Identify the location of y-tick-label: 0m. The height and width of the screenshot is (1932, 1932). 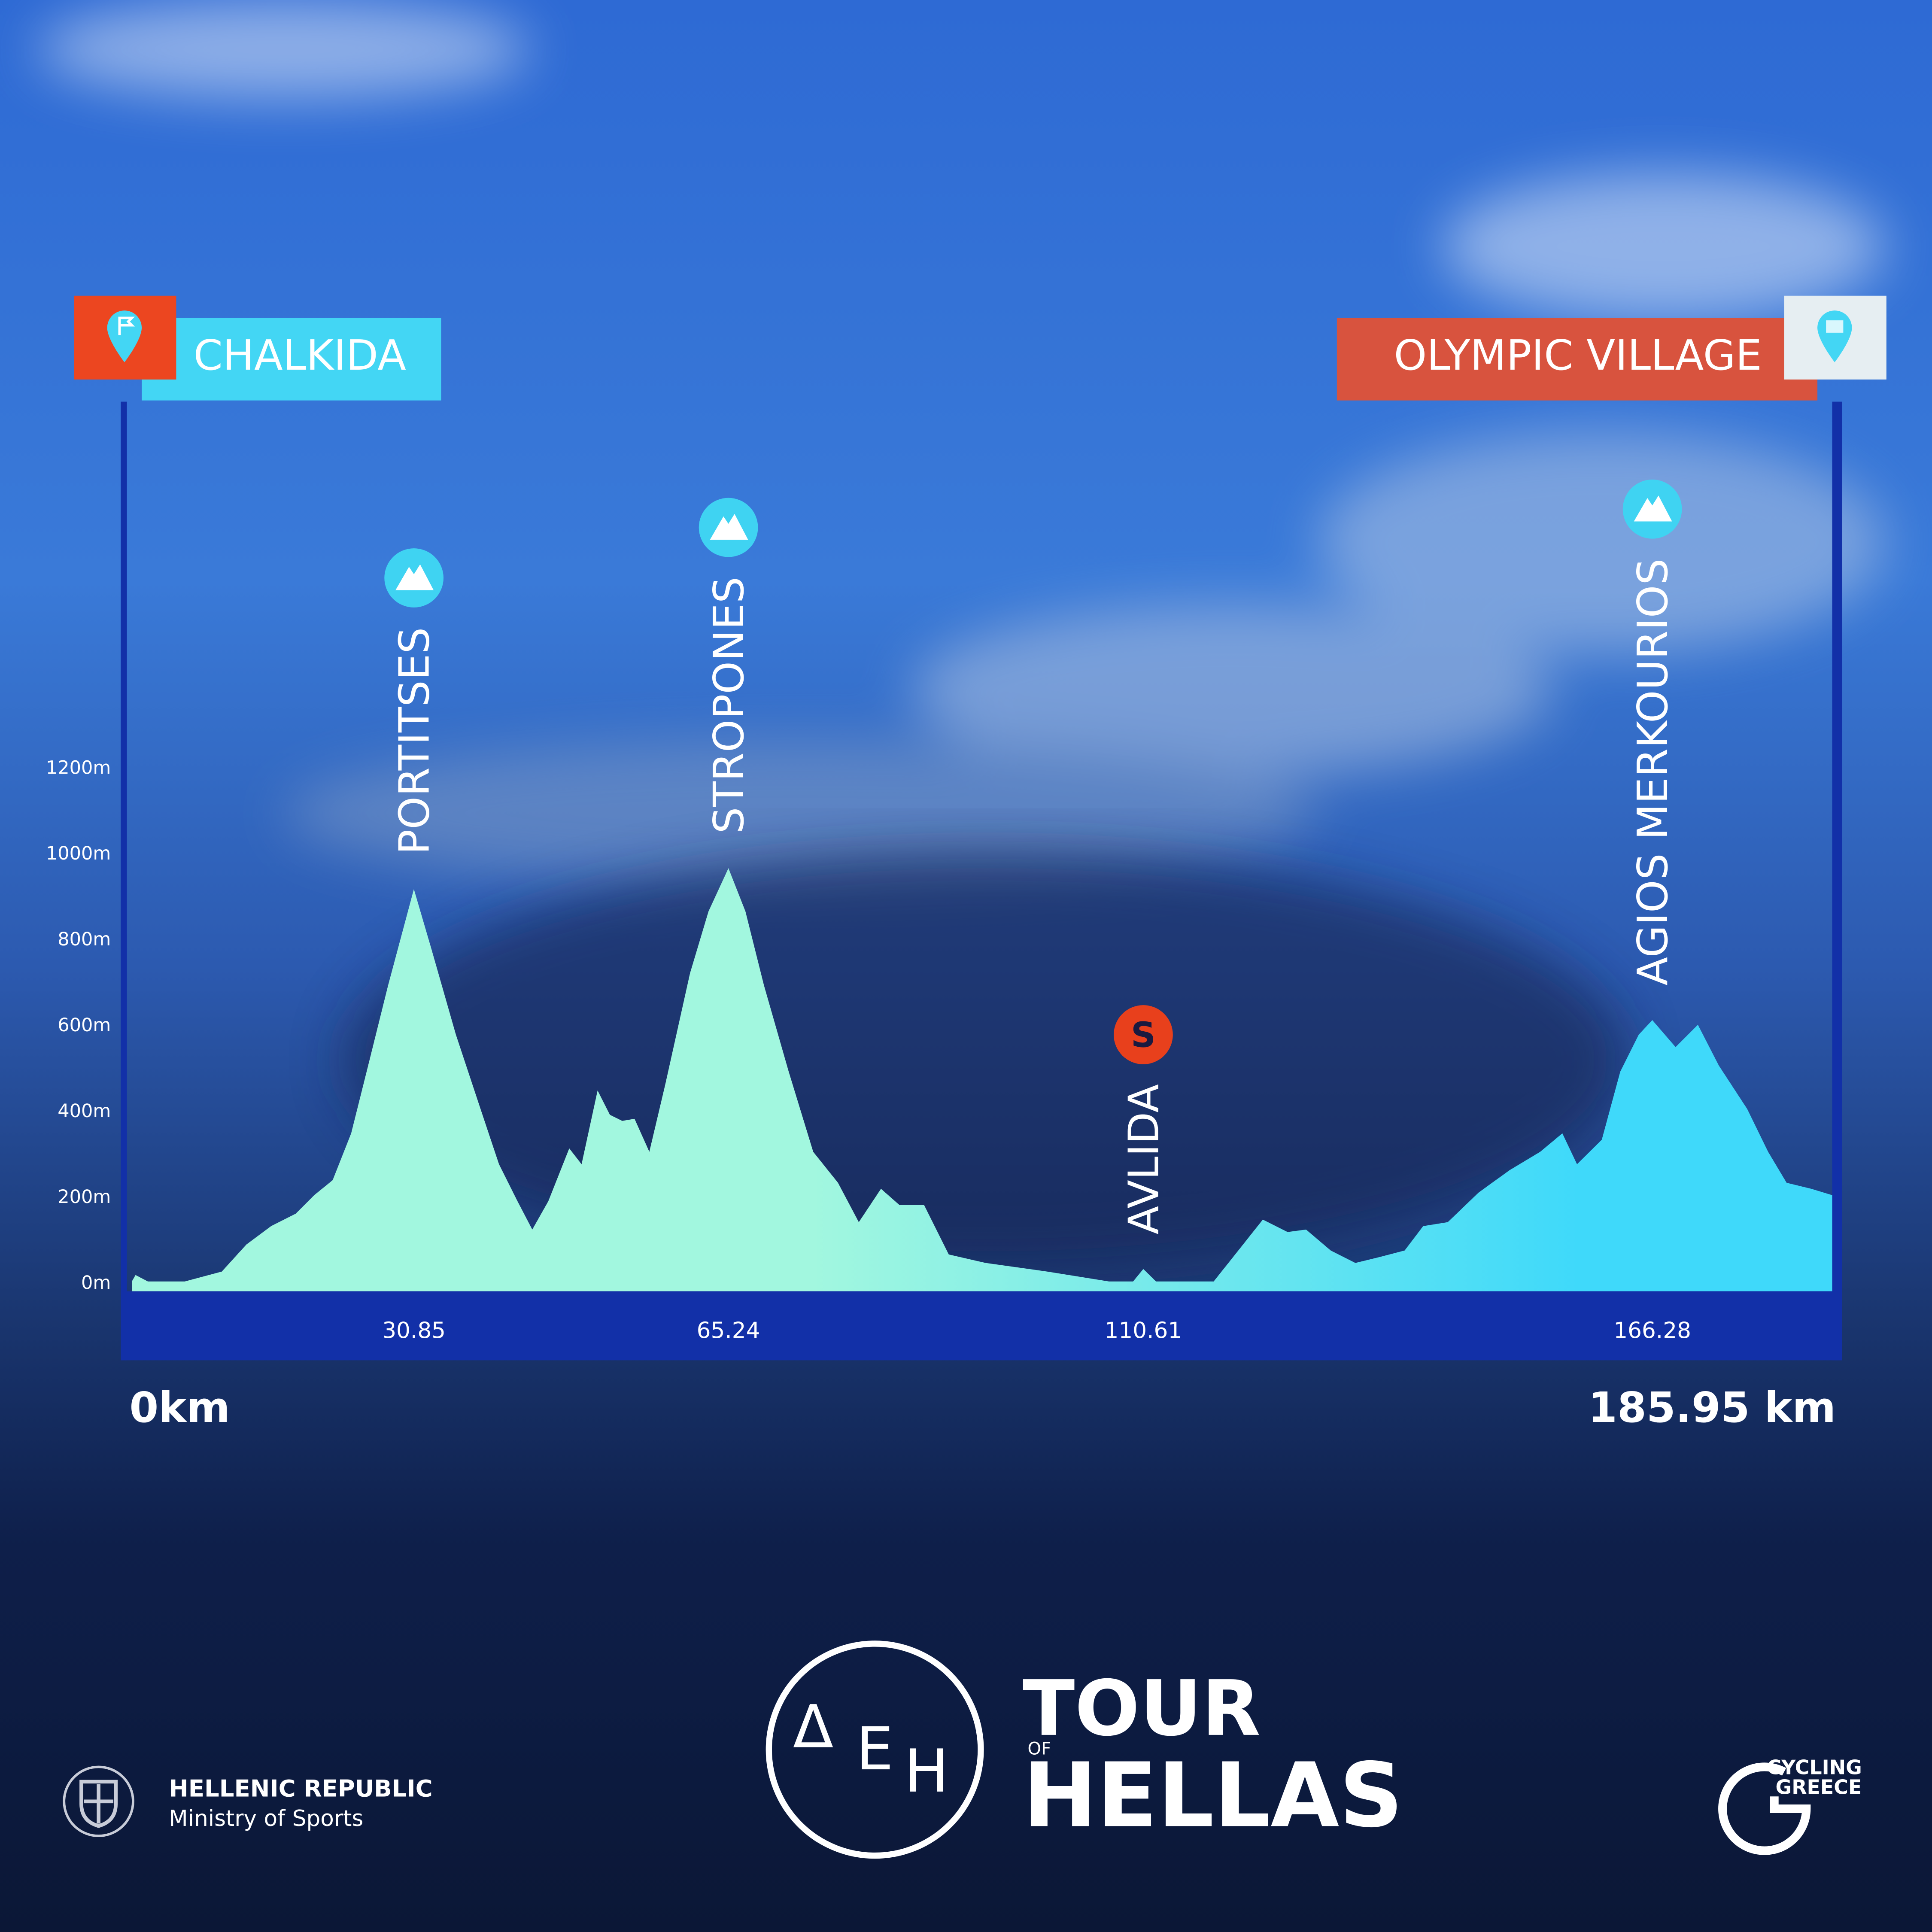
(96, 1283).